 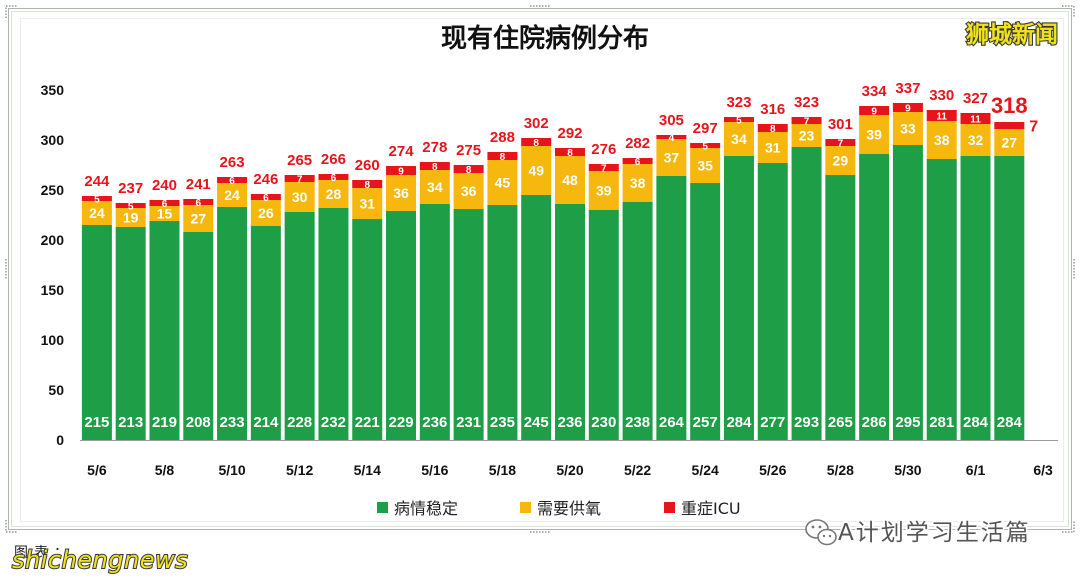 I want to click on legend-item-oxygen: 需要供氧, so click(x=560, y=508).